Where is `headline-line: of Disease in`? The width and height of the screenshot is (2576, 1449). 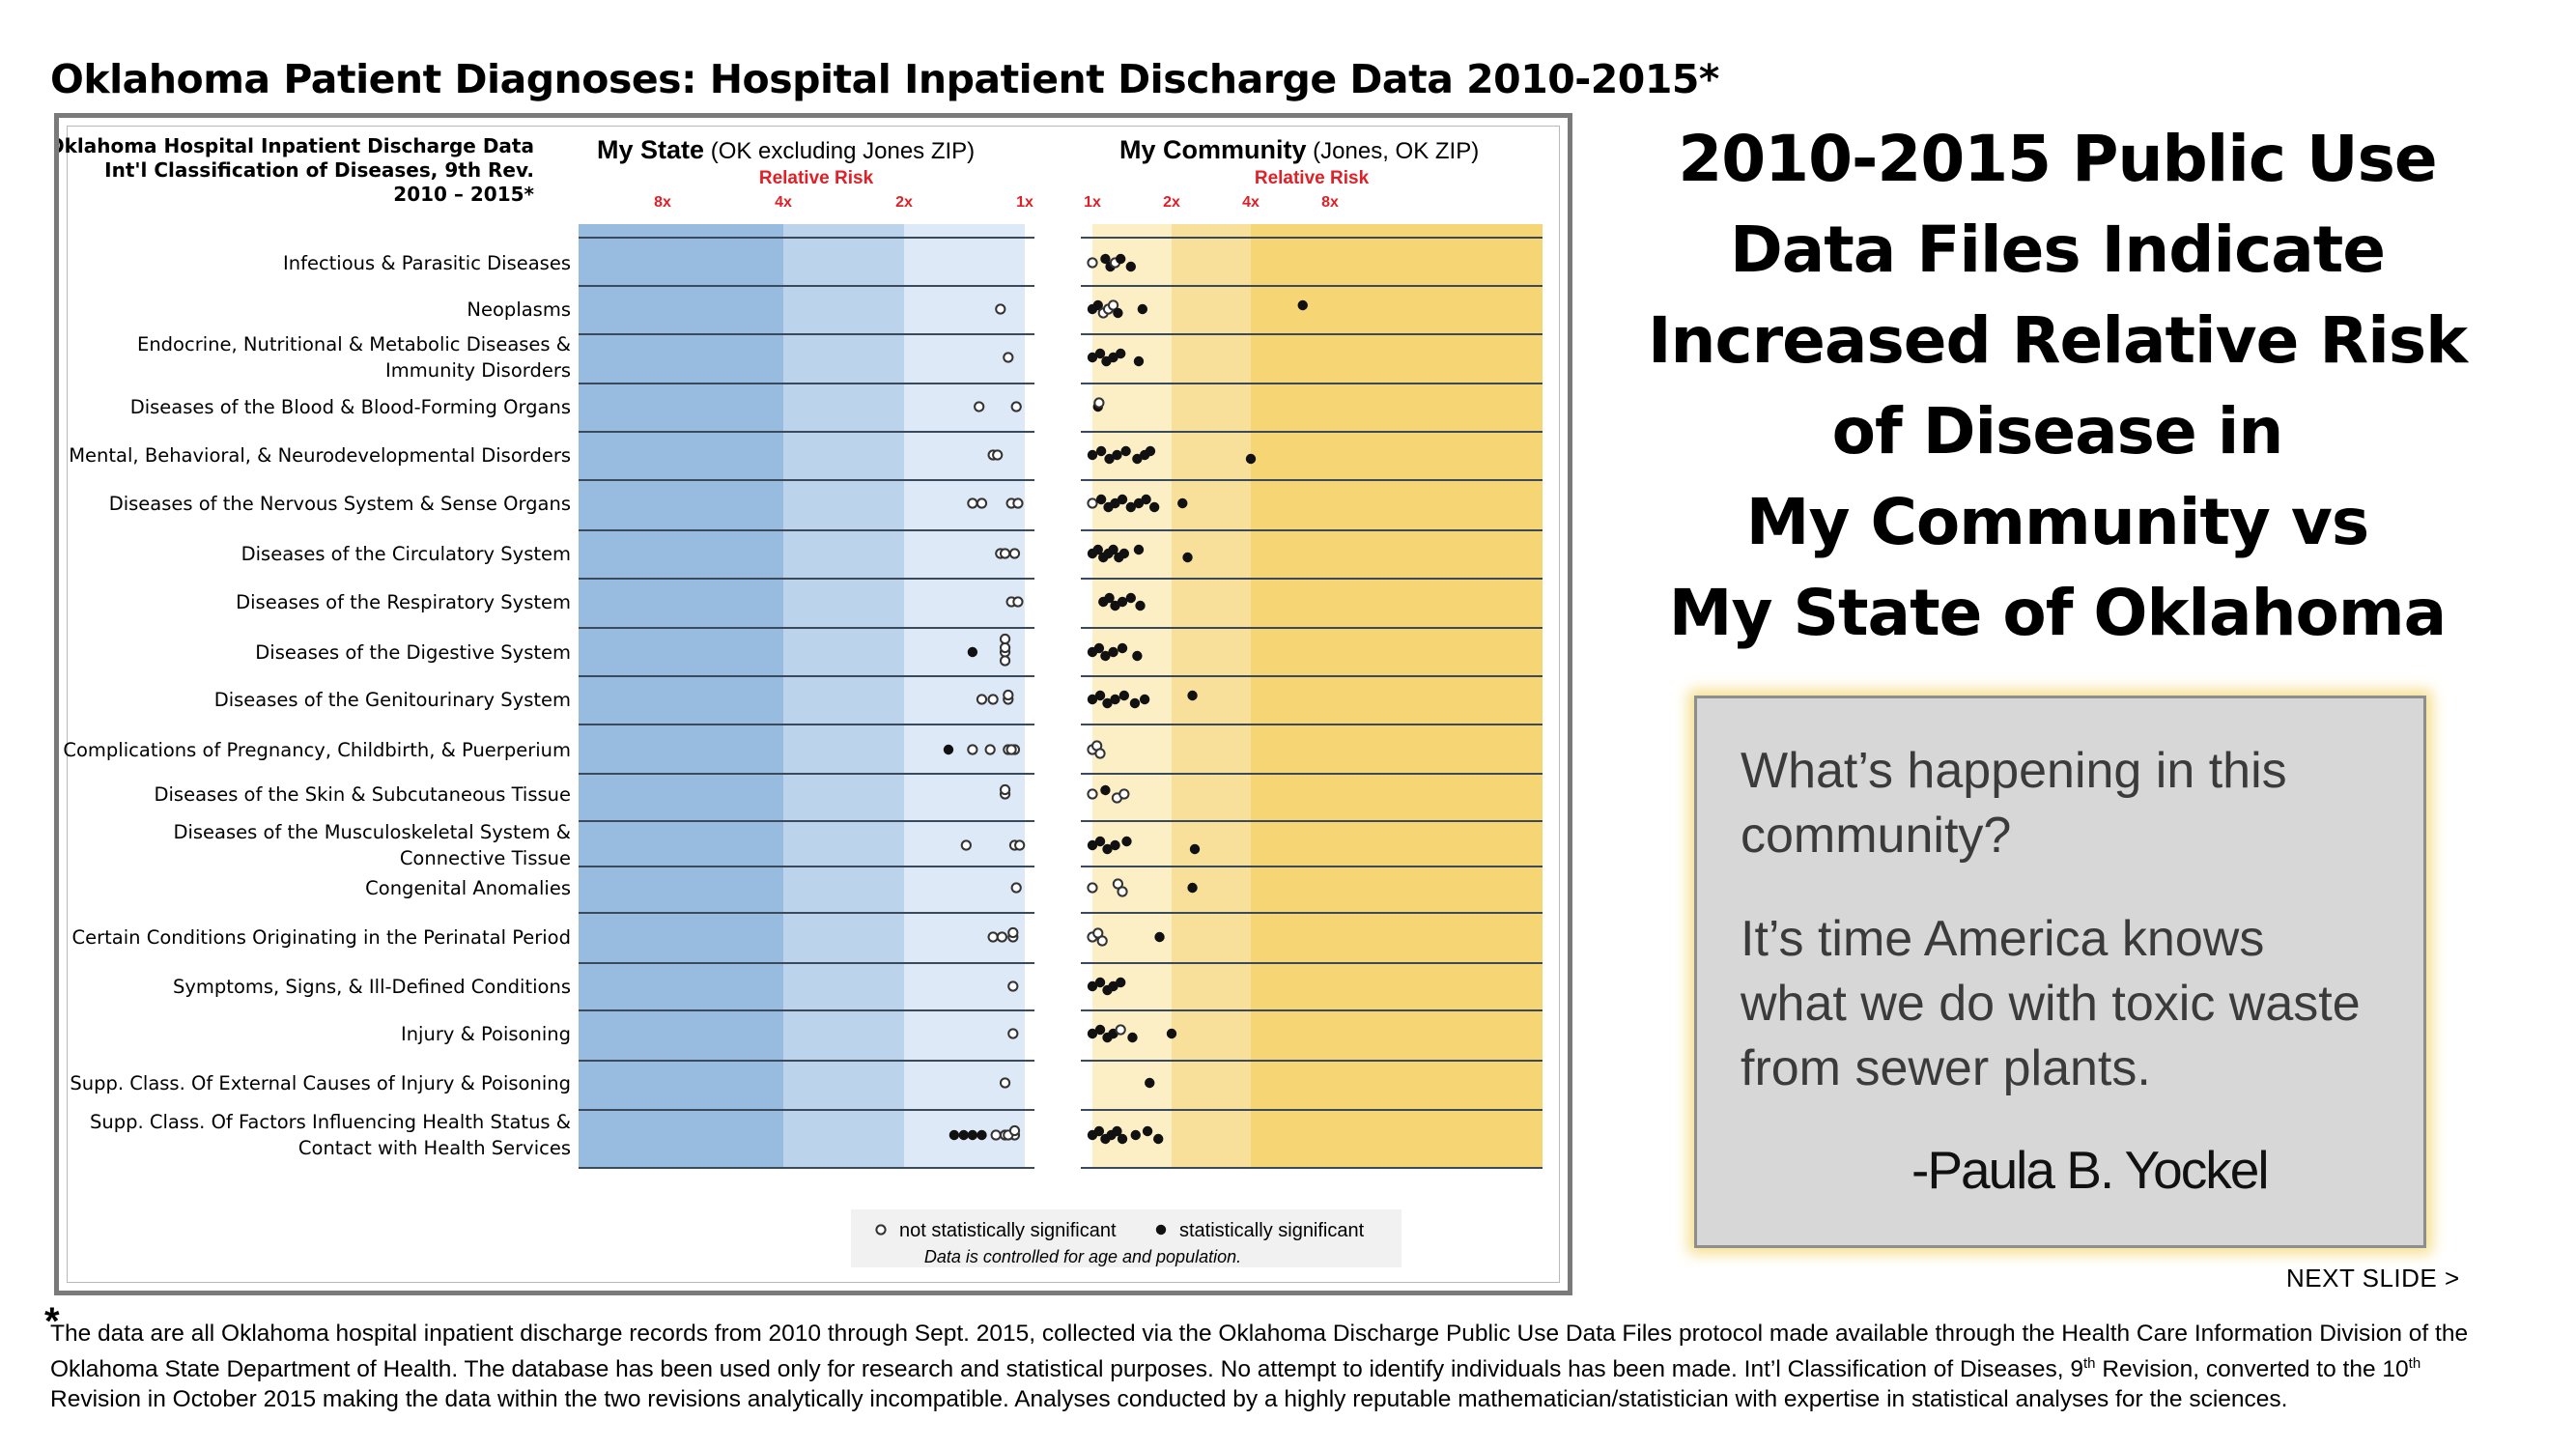
headline-line: of Disease in is located at coordinates (2057, 431).